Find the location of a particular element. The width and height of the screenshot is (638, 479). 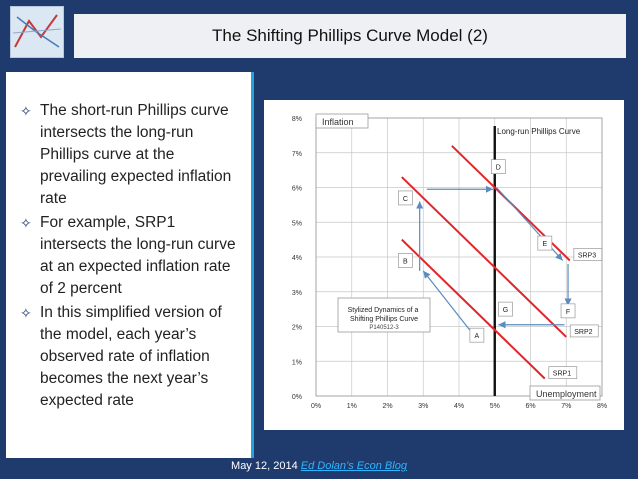

y-axis-label: Inflation is located at coordinates (338, 122).